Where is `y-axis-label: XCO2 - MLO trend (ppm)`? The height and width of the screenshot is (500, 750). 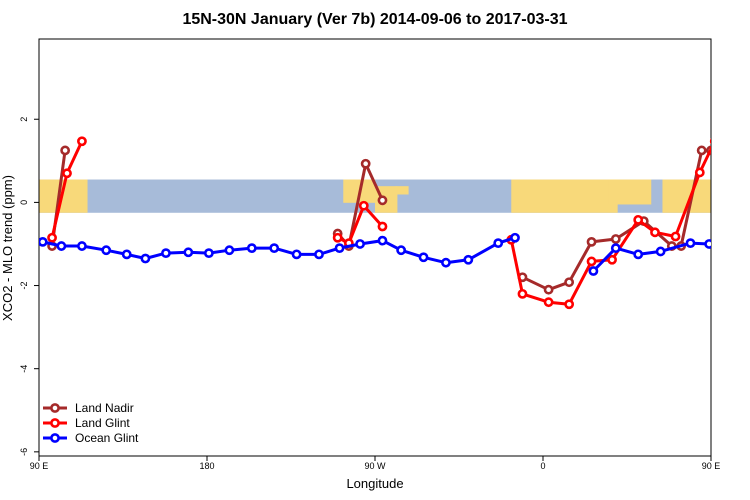 y-axis-label: XCO2 - MLO trend (ppm) is located at coordinates (7, 248).